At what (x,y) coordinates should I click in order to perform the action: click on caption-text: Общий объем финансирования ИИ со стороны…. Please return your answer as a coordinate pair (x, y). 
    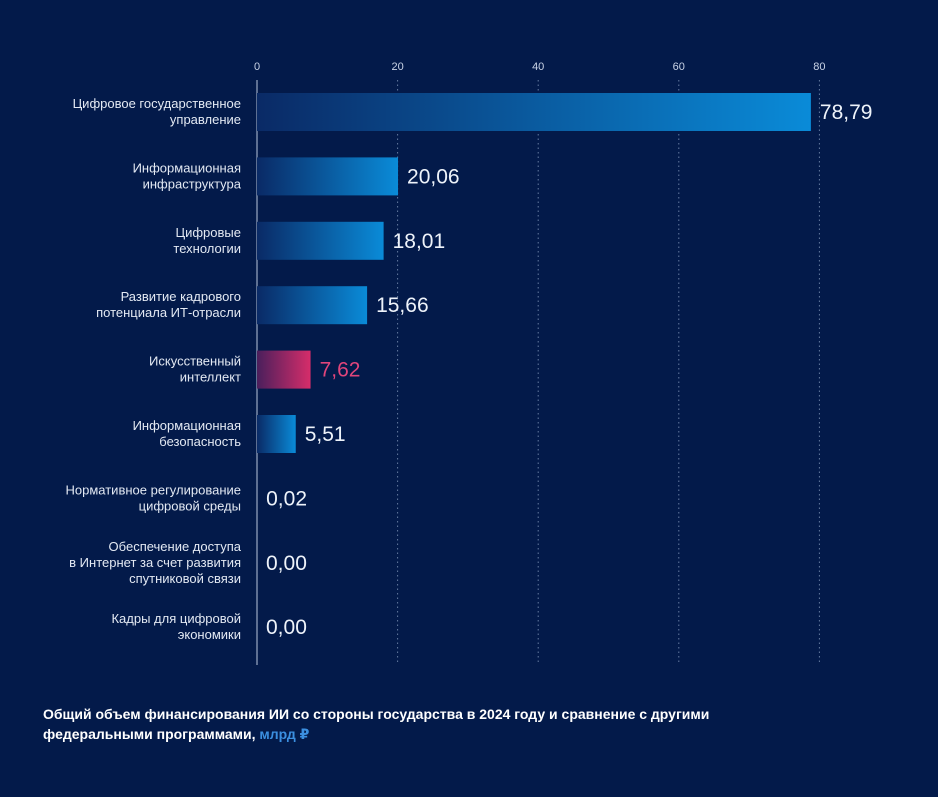
    Looking at the image, I should click on (376, 724).